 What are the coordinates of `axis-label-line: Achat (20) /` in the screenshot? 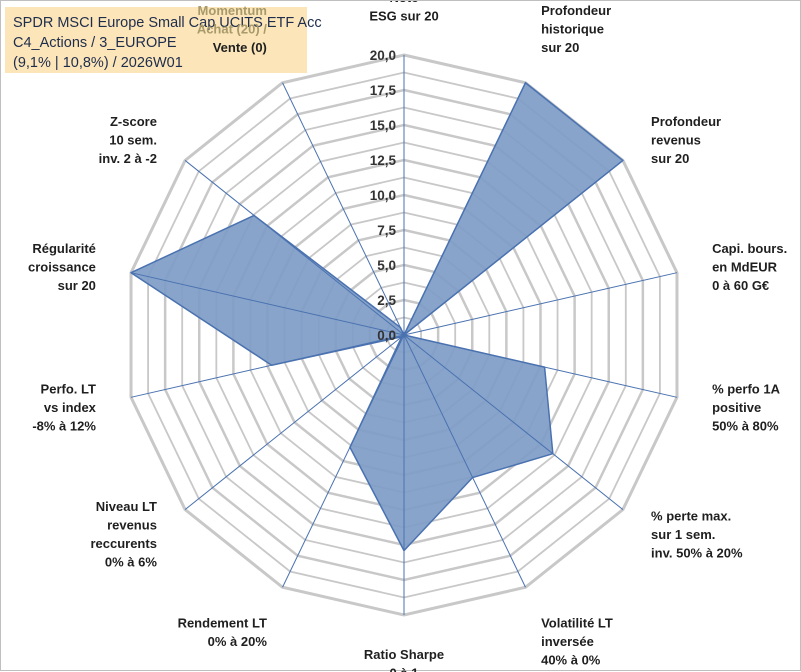 It's located at (232, 28).